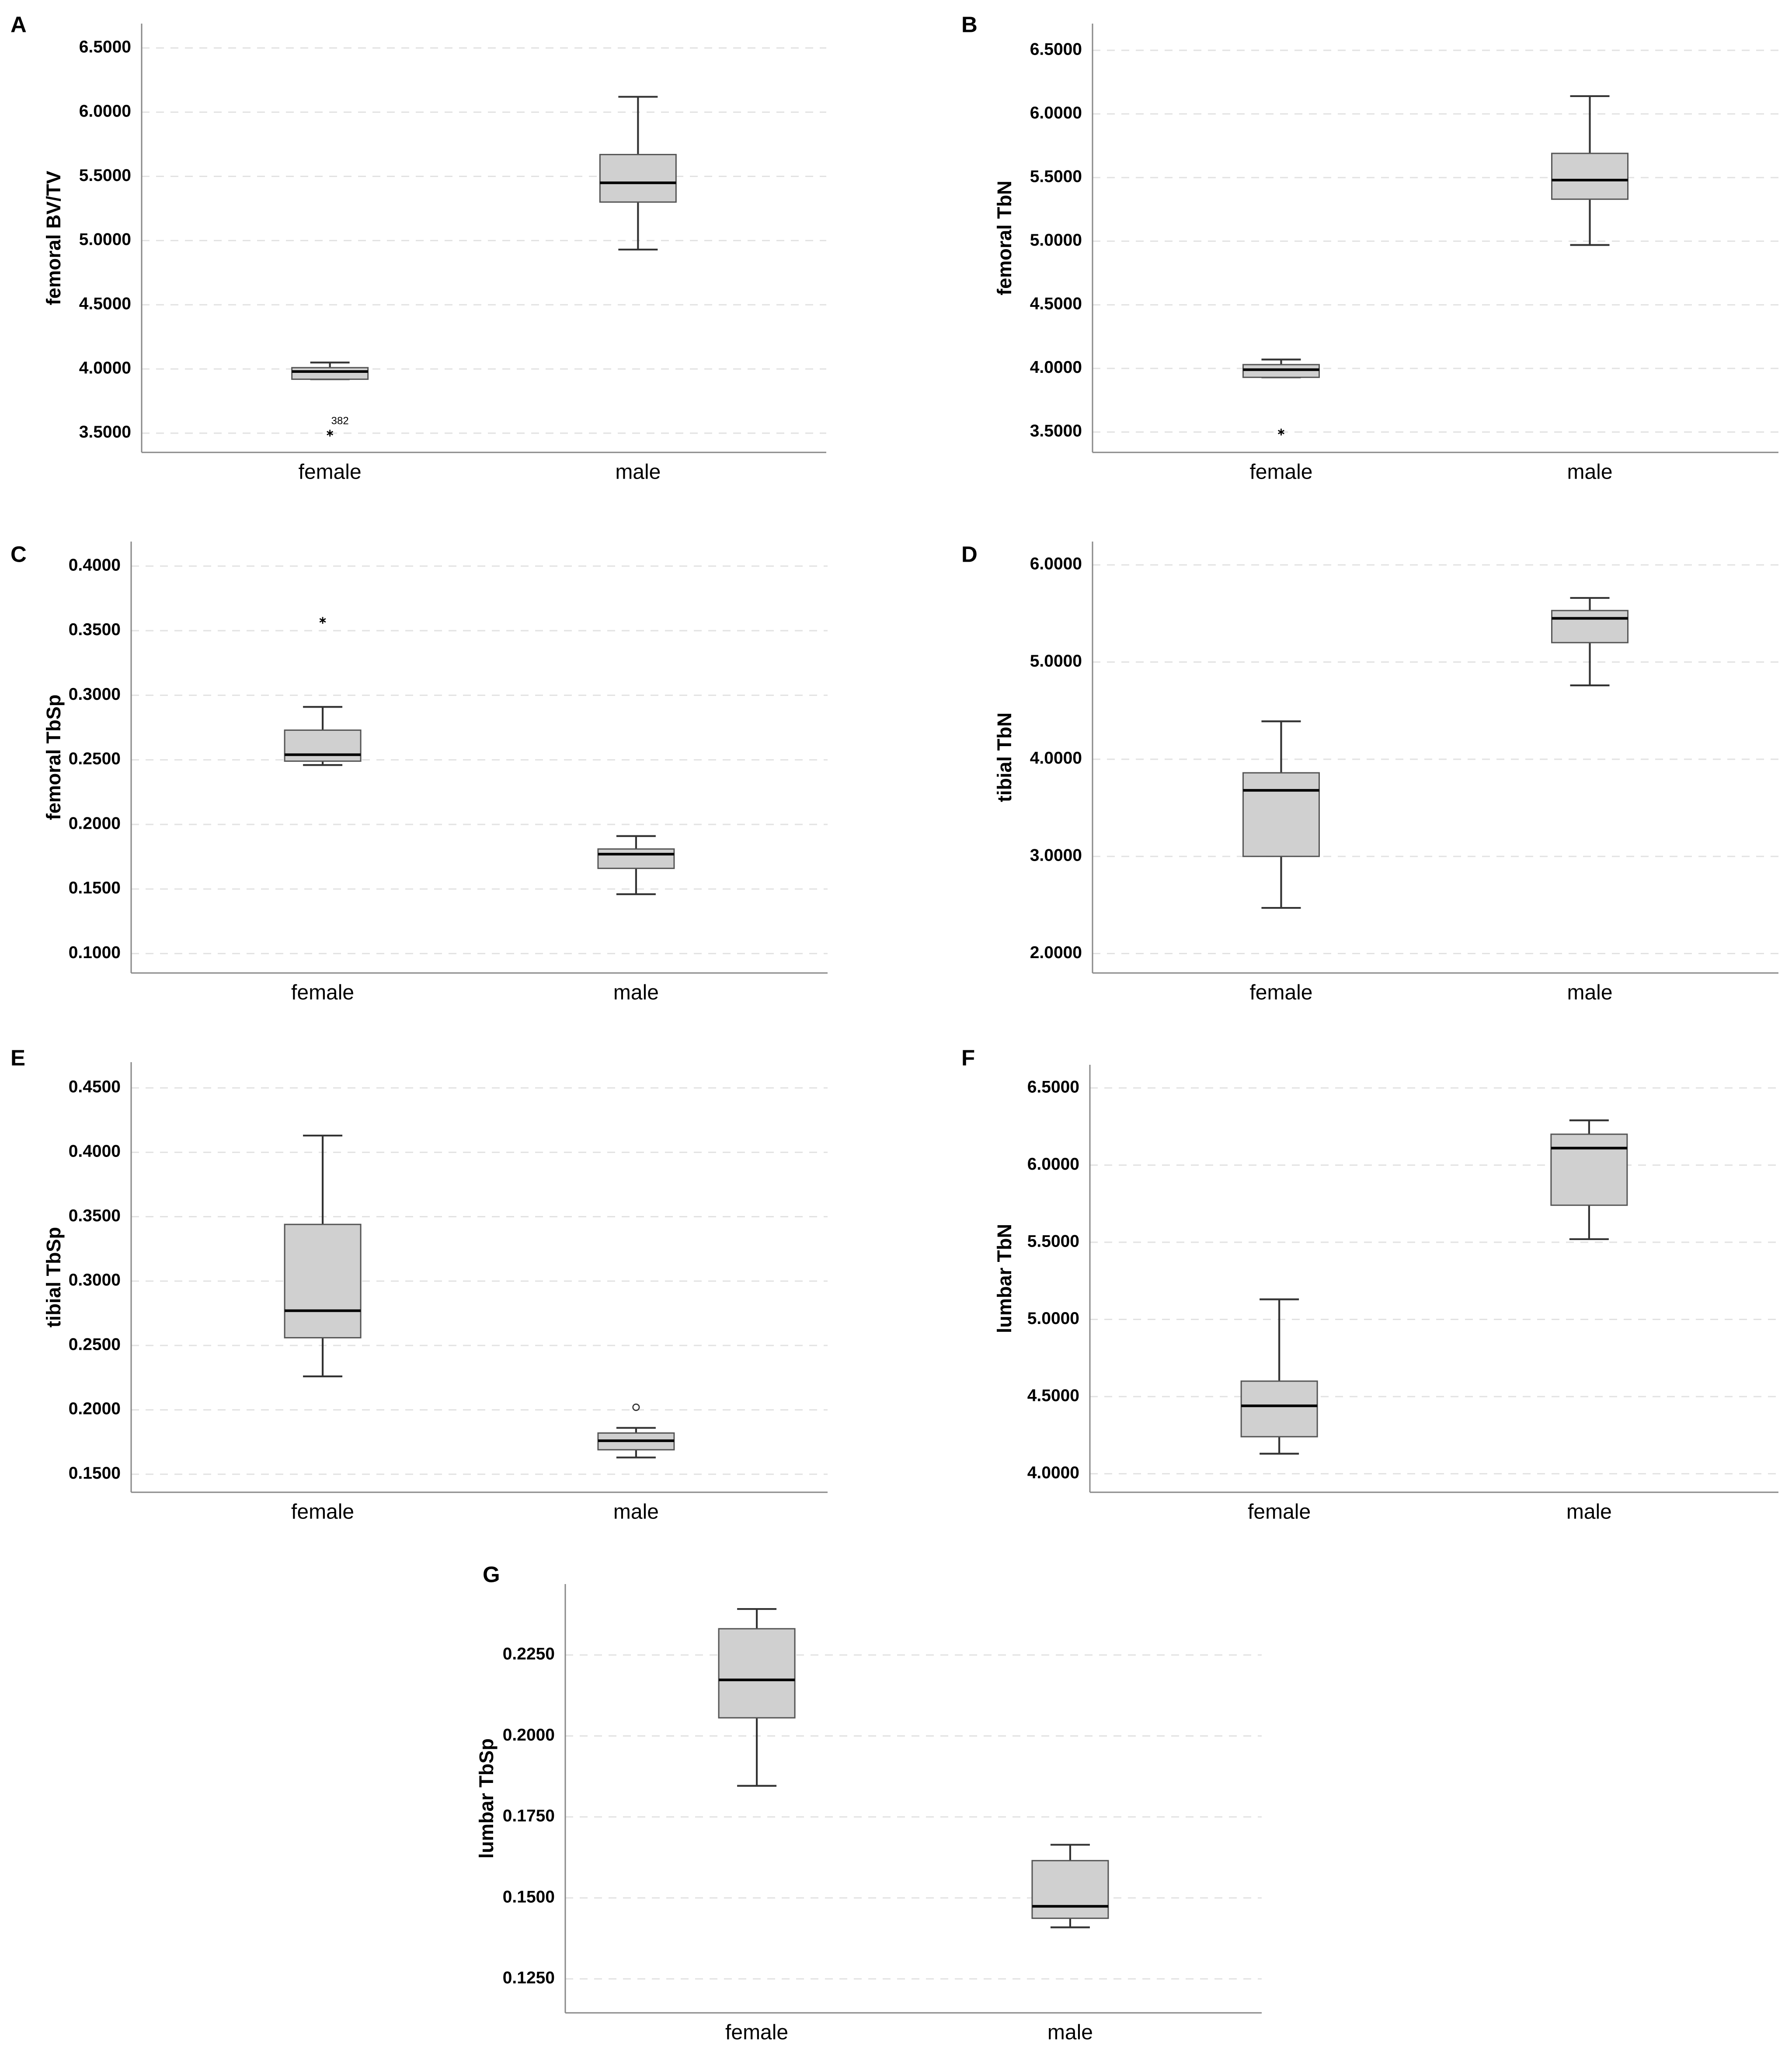  Describe the element at coordinates (1056, 855) in the screenshot. I see `y-tick-label: 3.0000` at that location.